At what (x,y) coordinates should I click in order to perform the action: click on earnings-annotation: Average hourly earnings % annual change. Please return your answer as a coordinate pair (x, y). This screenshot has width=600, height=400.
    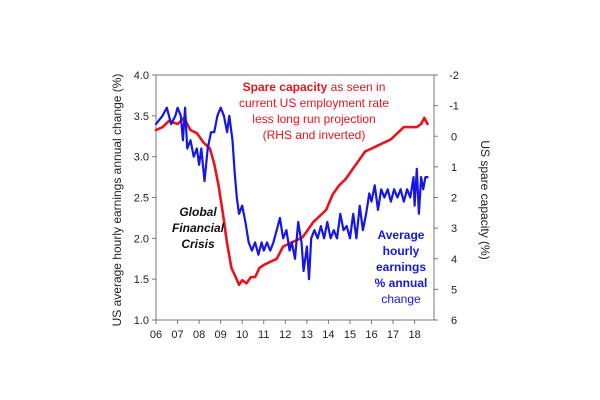
    Looking at the image, I should click on (401, 267).